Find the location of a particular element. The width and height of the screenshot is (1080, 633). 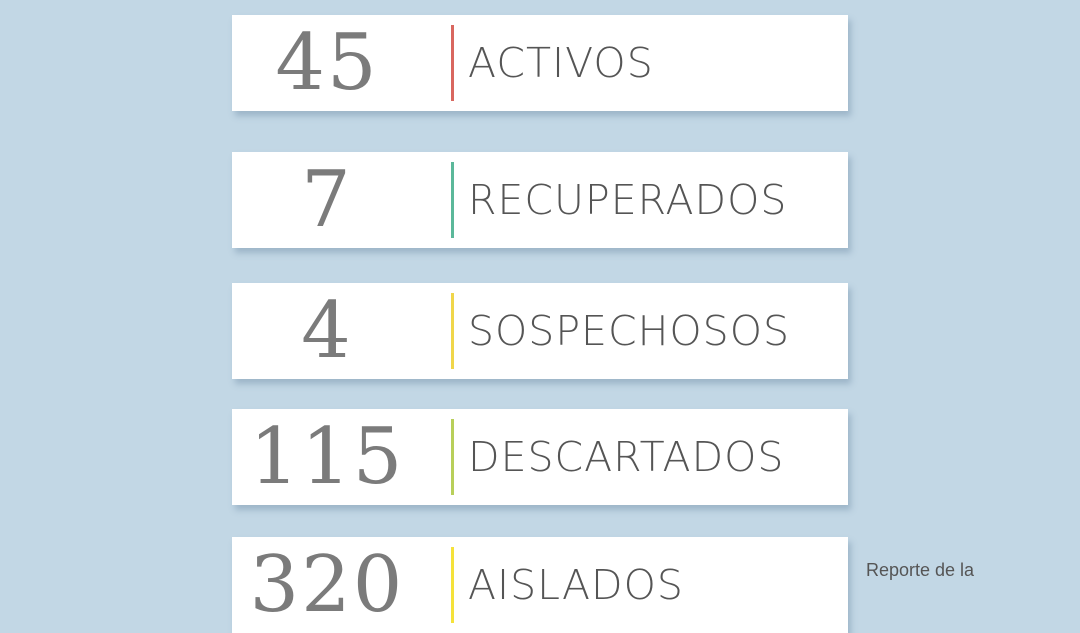

stat-label: ACTIVOS is located at coordinates (561, 63).